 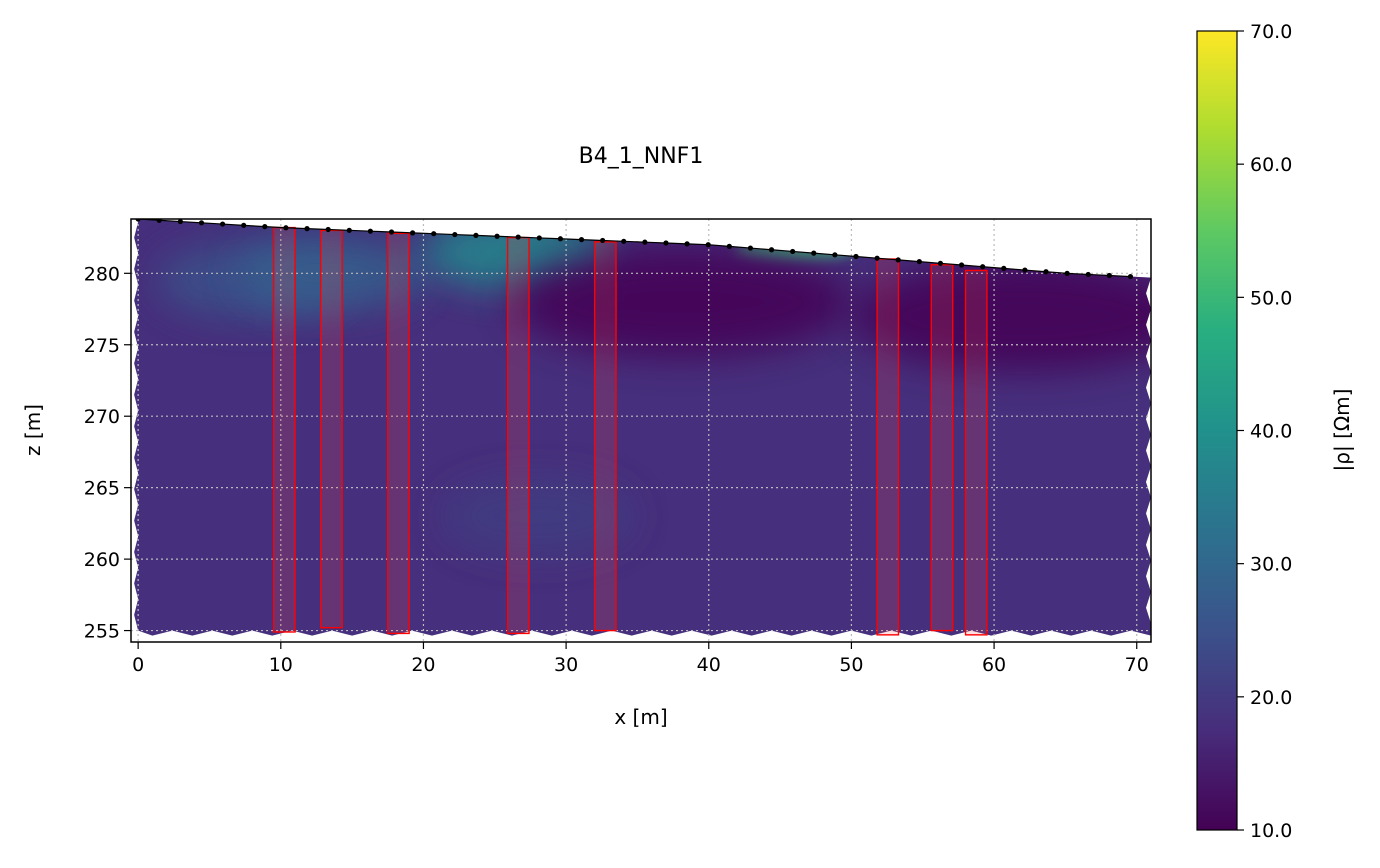 I want to click on x-axis-ticks: 0 10 20 30 40 50 60 70, so click(x=640, y=659).